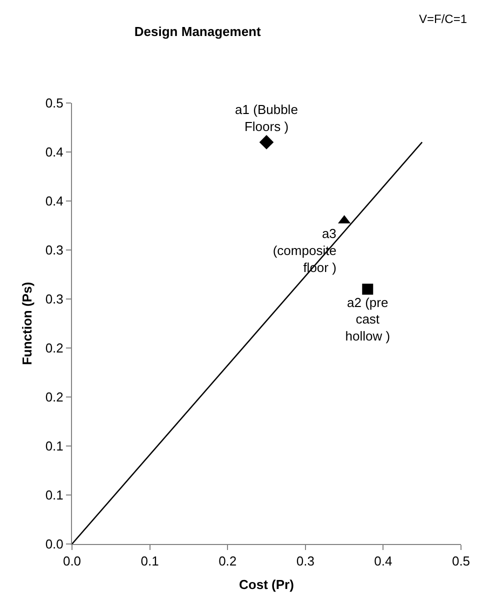  Describe the element at coordinates (461, 561) in the screenshot. I see `x-tick-label: 0.5` at that location.